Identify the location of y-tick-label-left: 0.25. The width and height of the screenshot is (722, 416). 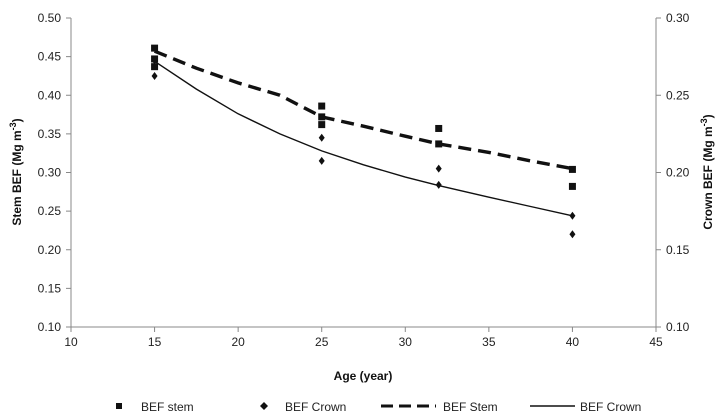
(50, 211).